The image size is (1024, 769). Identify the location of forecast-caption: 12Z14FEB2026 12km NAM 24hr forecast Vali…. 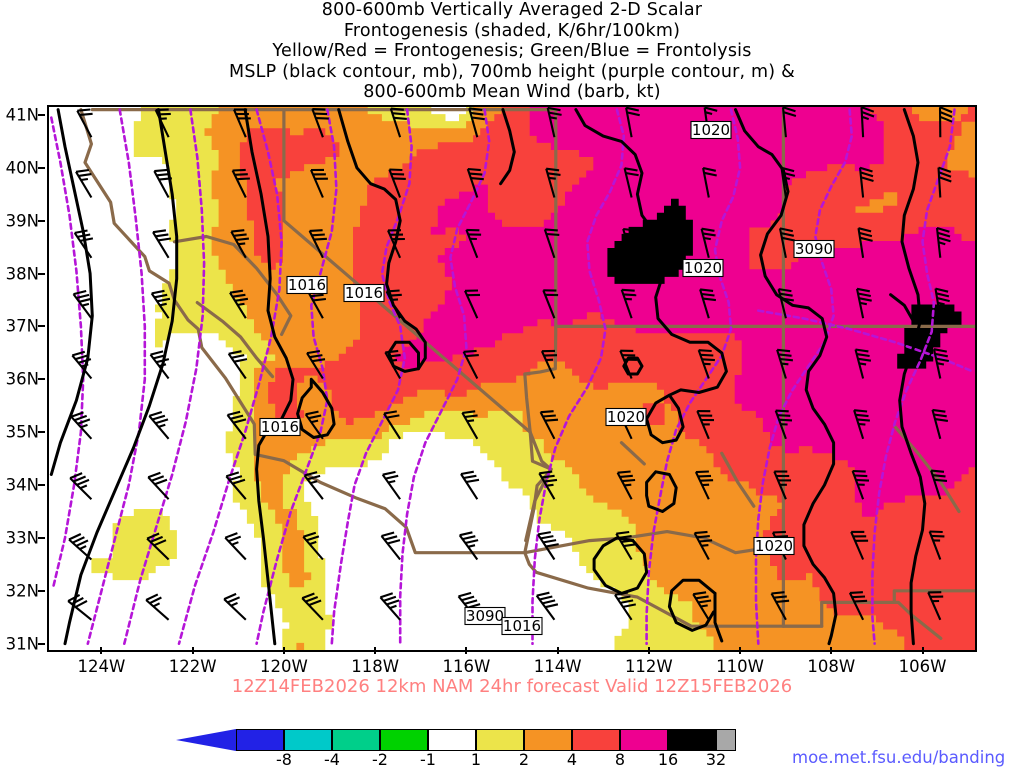
(512, 686).